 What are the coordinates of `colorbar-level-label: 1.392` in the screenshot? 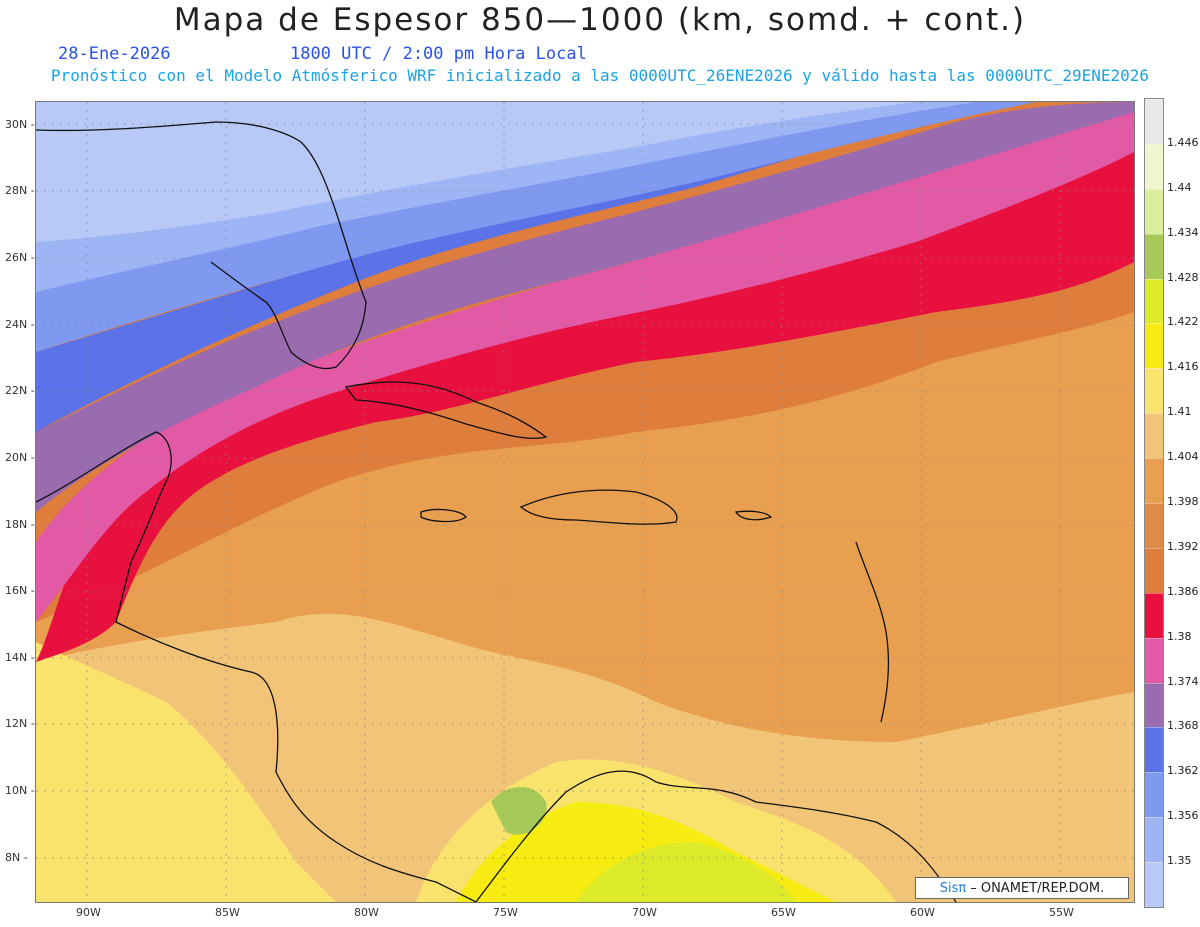 It's located at (1183, 546).